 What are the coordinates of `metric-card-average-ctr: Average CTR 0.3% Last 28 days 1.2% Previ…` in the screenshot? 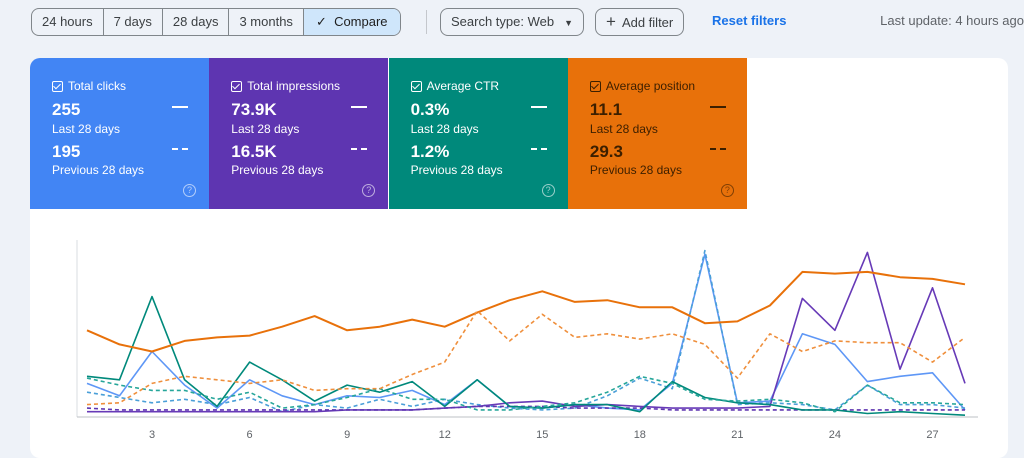 It's located at (478, 133).